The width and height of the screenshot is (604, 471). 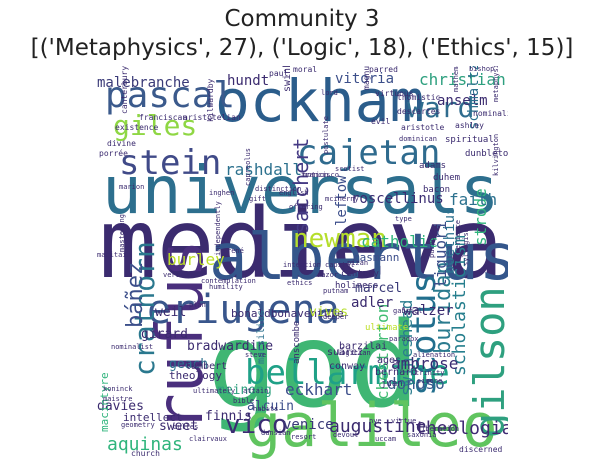 What do you see at coordinates (244, 401) in the screenshot?
I see `word-142: bible` at bounding box center [244, 401].